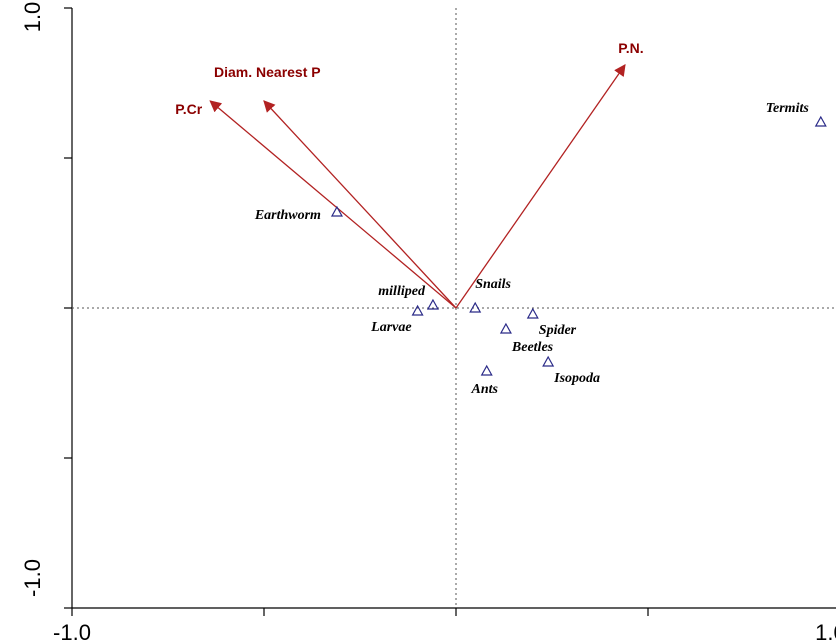 The image size is (836, 643). Describe the element at coordinates (576, 378) in the screenshot. I see `species-label: Isopoda` at that location.